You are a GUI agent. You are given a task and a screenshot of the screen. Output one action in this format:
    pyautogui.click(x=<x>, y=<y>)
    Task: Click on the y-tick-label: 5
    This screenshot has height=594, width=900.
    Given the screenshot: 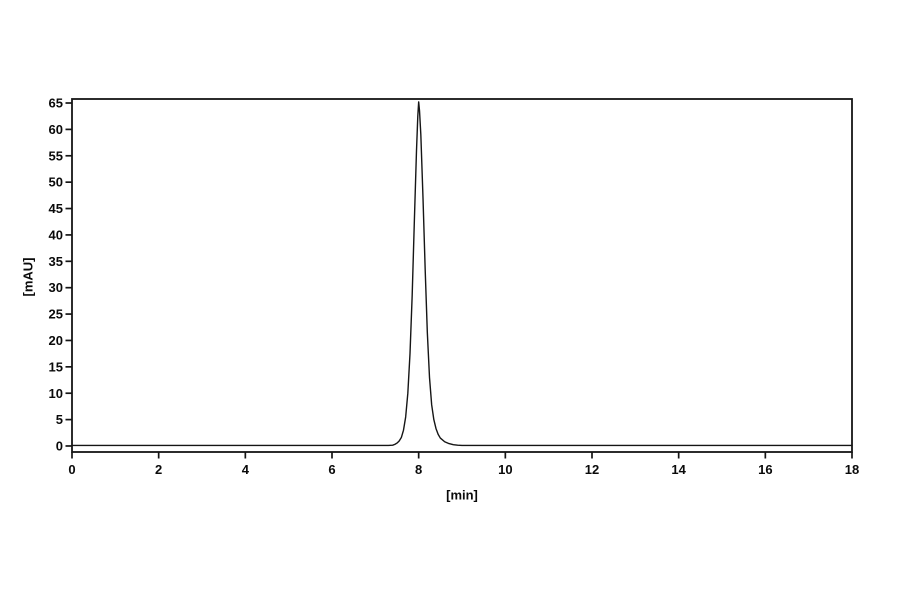 What is the action you would take?
    pyautogui.click(x=59, y=419)
    